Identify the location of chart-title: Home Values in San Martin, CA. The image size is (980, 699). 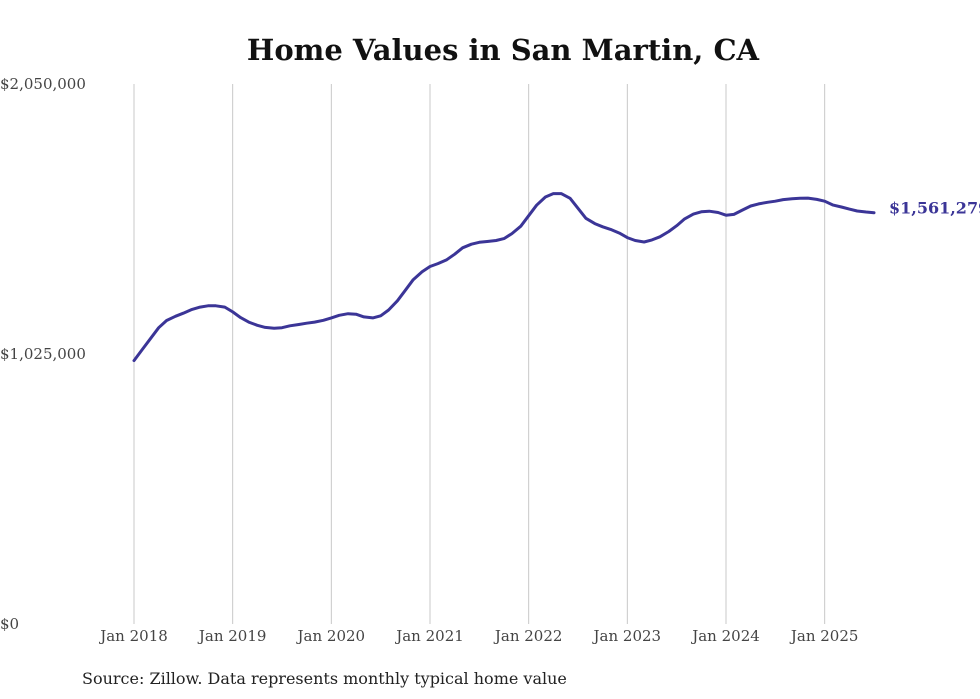
(503, 50).